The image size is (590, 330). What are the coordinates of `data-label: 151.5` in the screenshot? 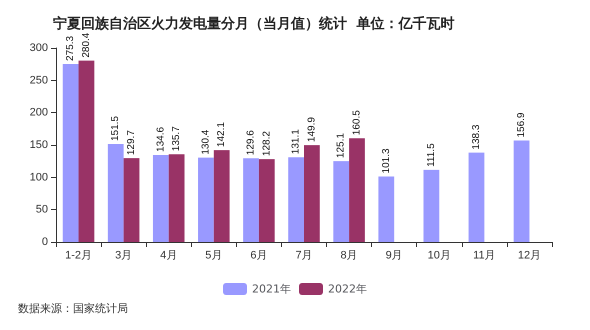 It's located at (116, 129).